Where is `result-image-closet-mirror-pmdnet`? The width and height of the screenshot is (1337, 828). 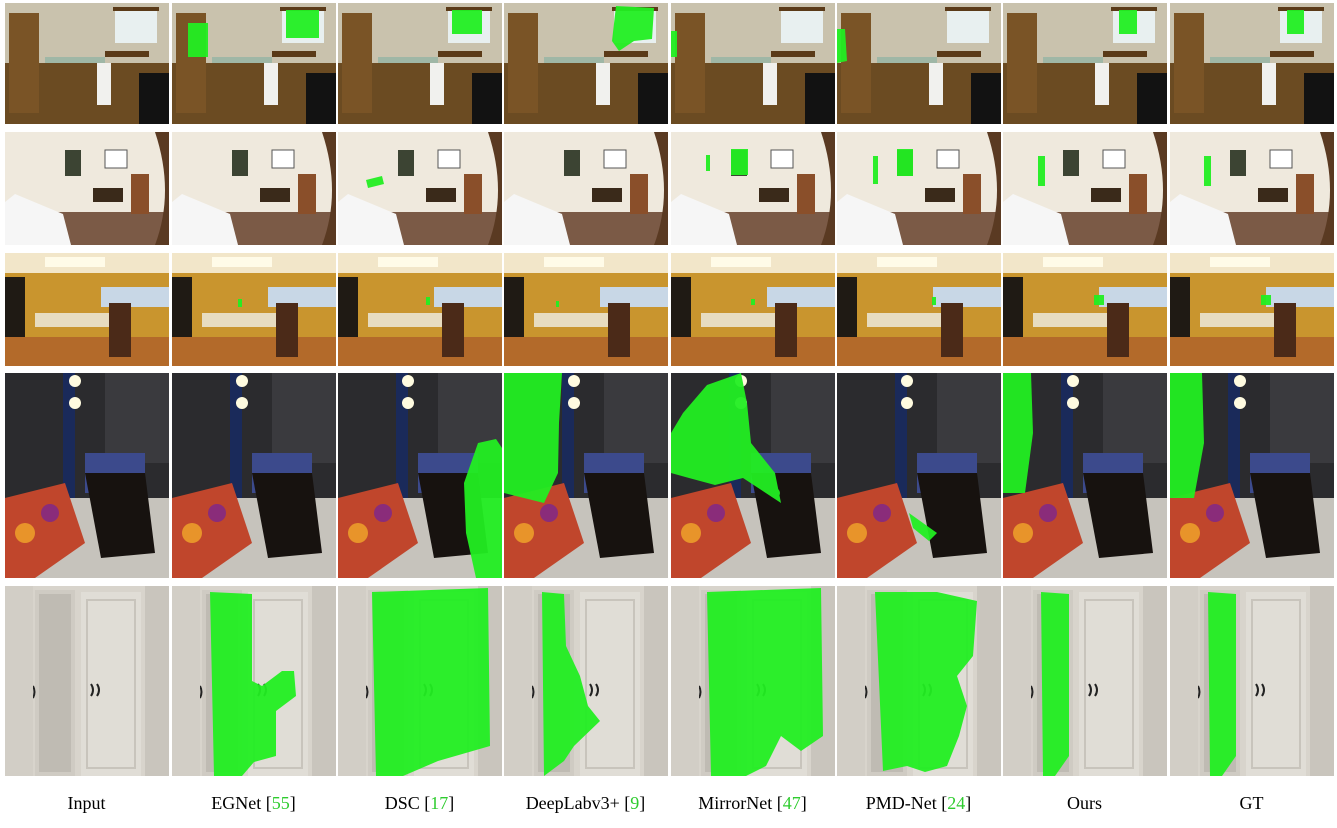
result-image-closet-mirror-pmdnet is located at coordinates (919, 475).